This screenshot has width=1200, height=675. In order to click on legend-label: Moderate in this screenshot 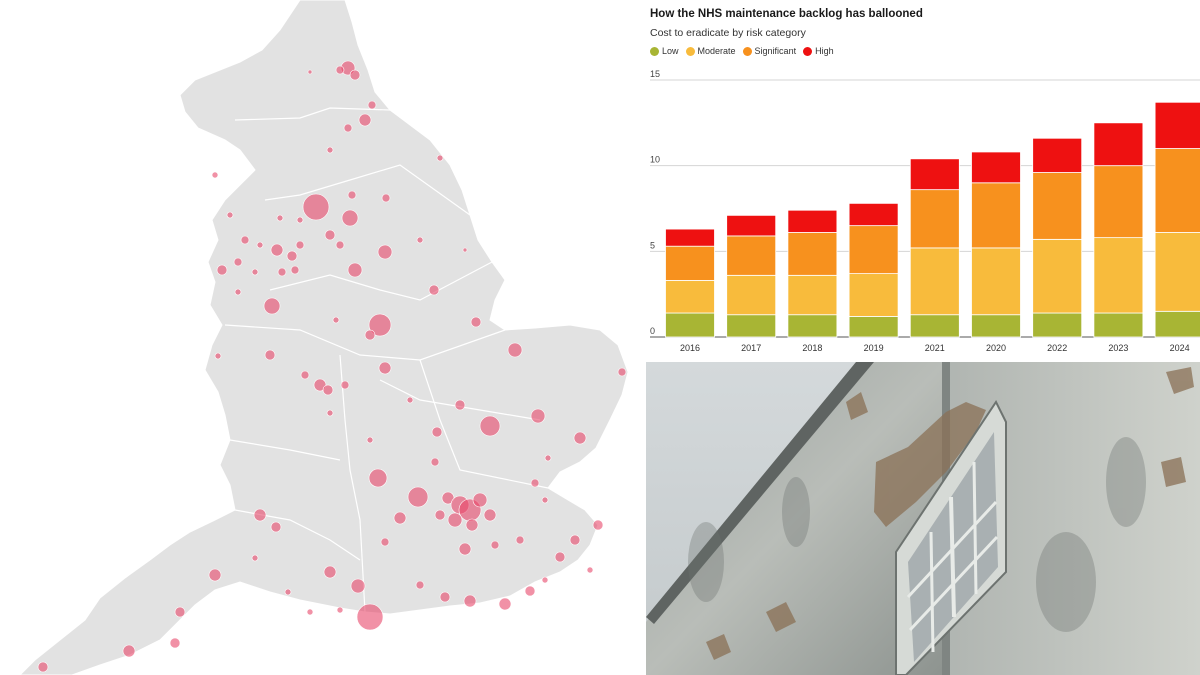, I will do `click(716, 51)`.